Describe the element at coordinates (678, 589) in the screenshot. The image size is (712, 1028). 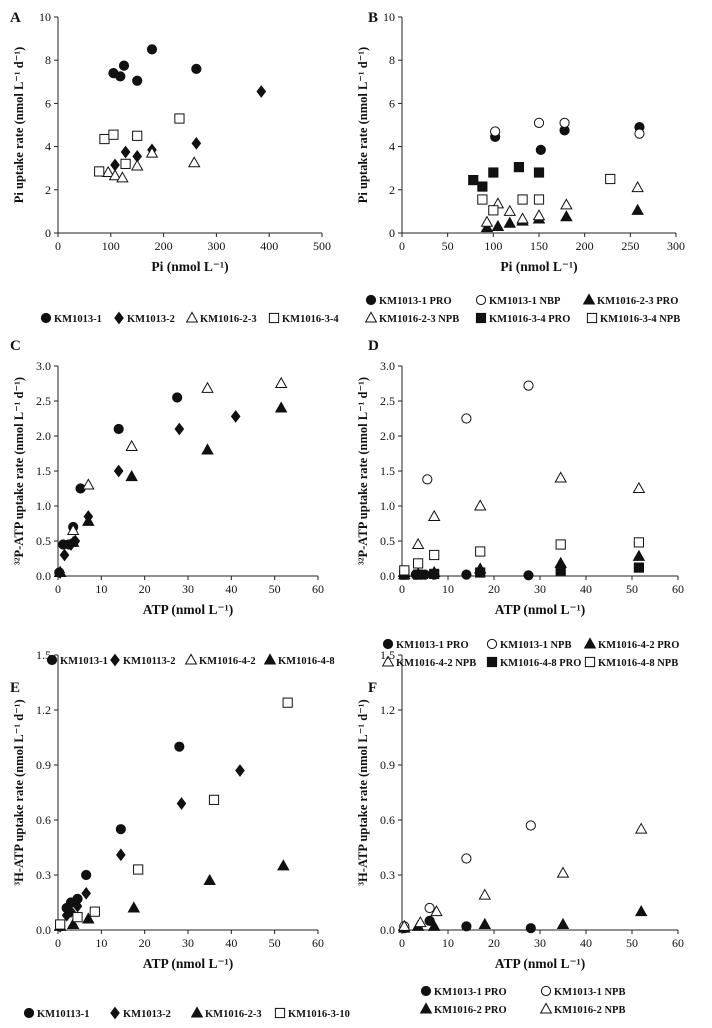
I see `x-tick-label: 60` at that location.